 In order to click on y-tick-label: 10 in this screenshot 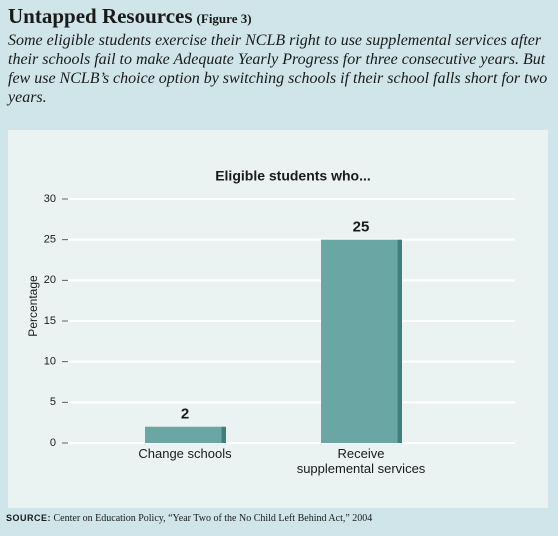, I will do `click(50, 362)`.